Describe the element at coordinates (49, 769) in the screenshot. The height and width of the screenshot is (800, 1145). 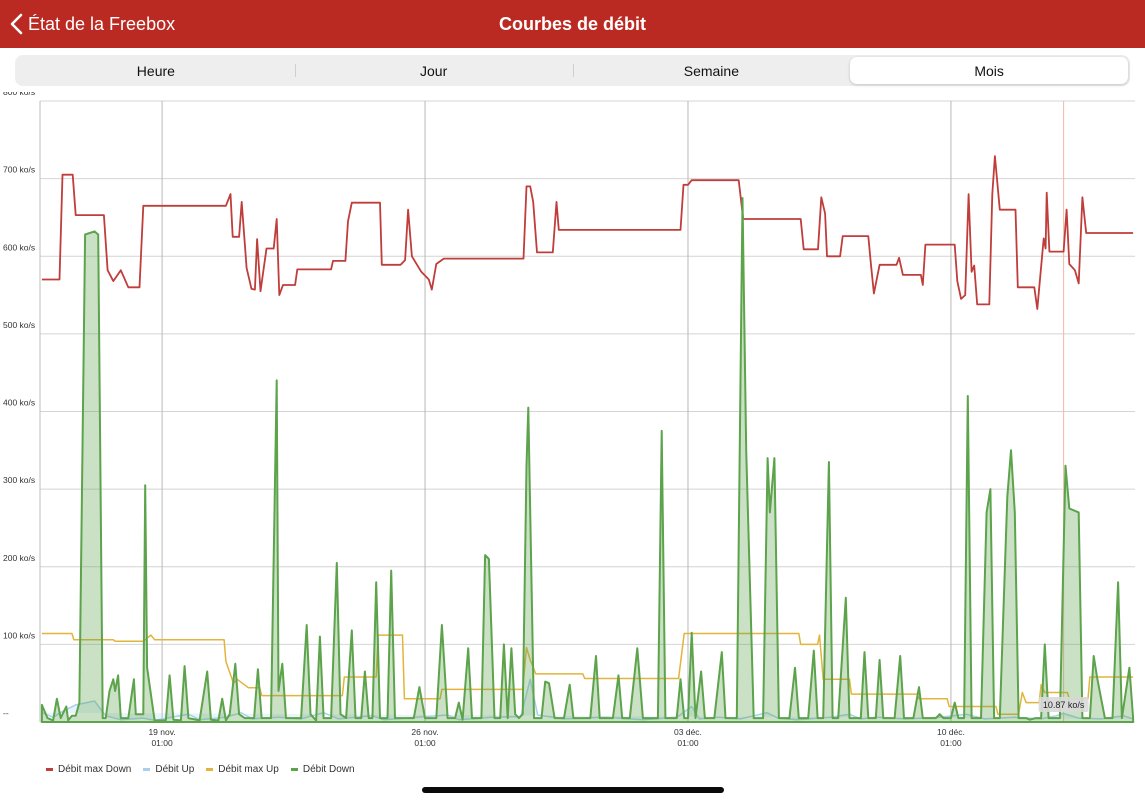
I see `legend-swatch-down-max` at that location.